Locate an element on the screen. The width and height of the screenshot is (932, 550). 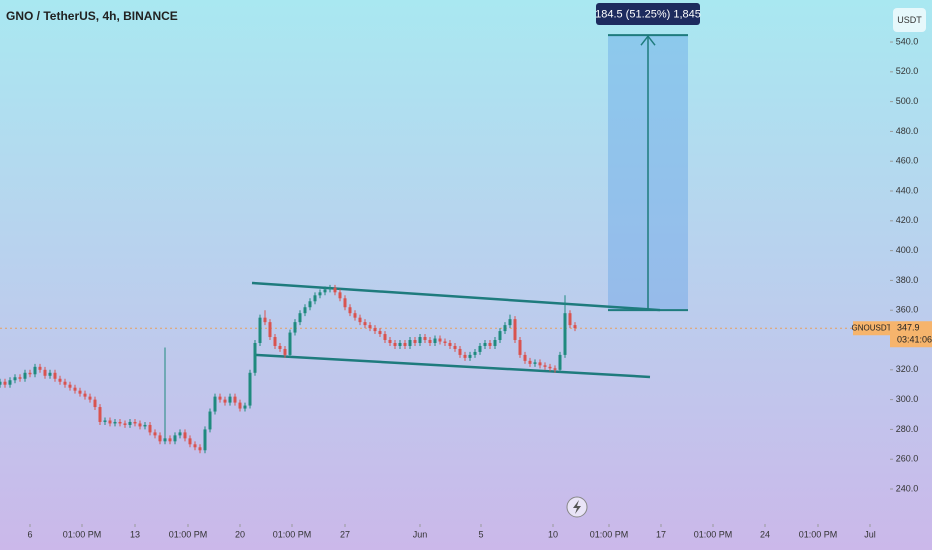
y-tick-label: 320.0 is located at coordinates (907, 369).